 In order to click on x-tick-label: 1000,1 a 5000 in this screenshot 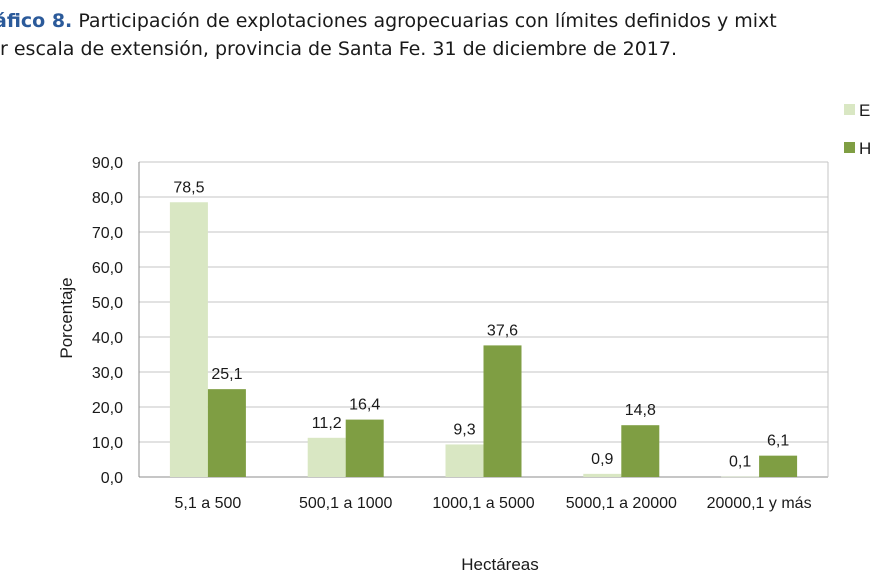, I will do `click(483, 503)`.